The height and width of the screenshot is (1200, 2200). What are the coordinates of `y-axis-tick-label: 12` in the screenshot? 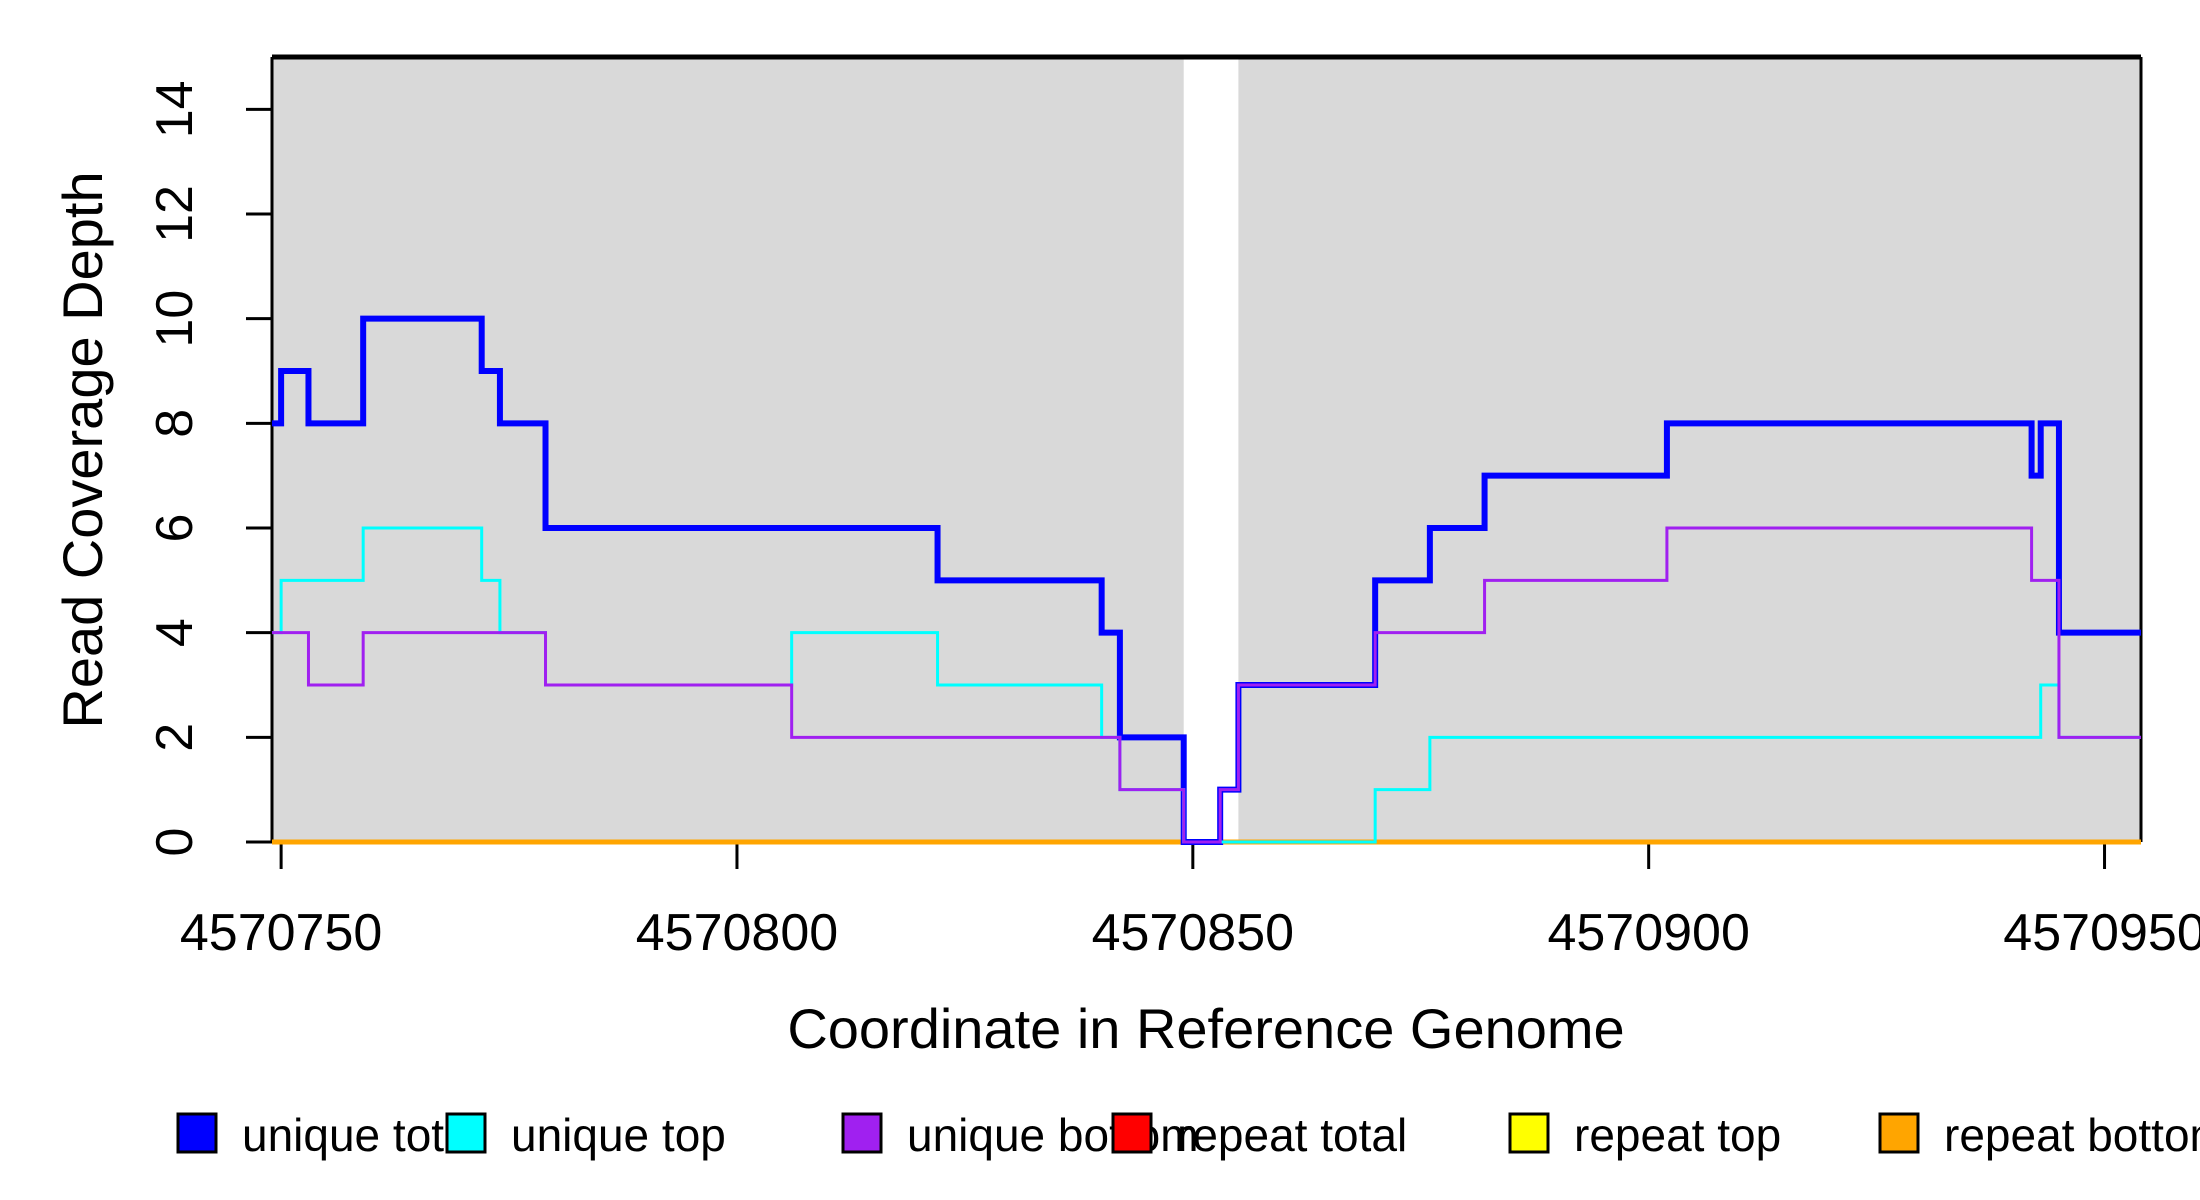 It's located at (175, 214).